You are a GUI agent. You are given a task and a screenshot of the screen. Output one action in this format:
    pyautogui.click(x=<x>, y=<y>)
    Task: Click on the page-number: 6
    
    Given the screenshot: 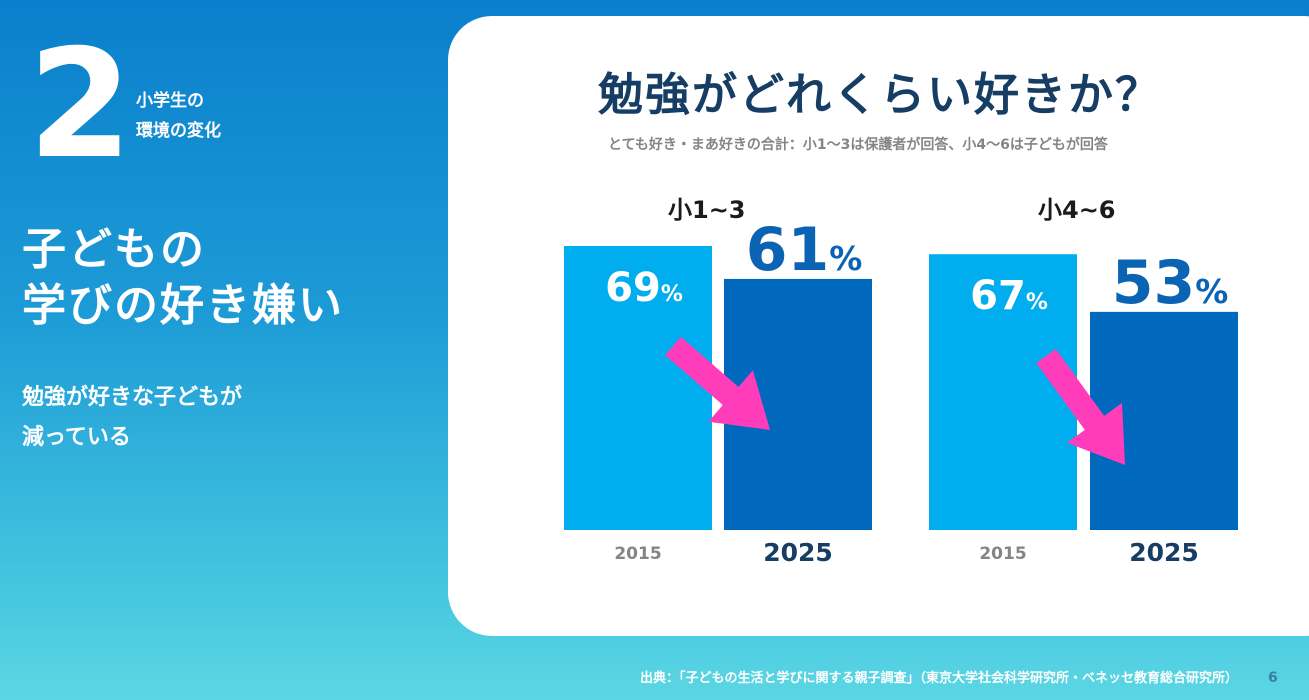 What is the action you would take?
    pyautogui.click(x=1273, y=678)
    